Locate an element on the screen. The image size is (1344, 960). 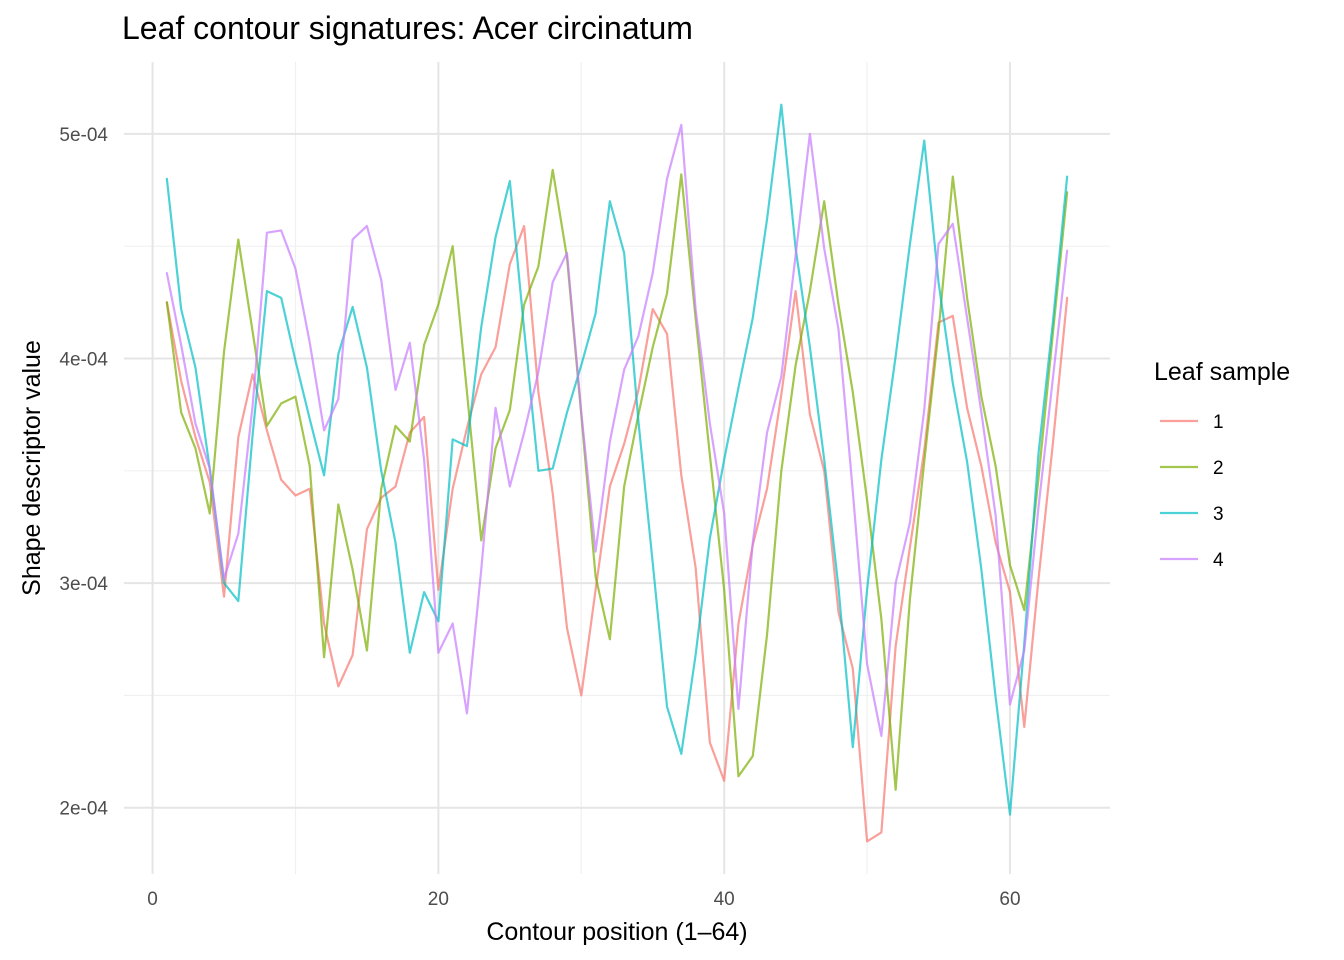
y-tick-label: 3e-04 is located at coordinates (83, 584).